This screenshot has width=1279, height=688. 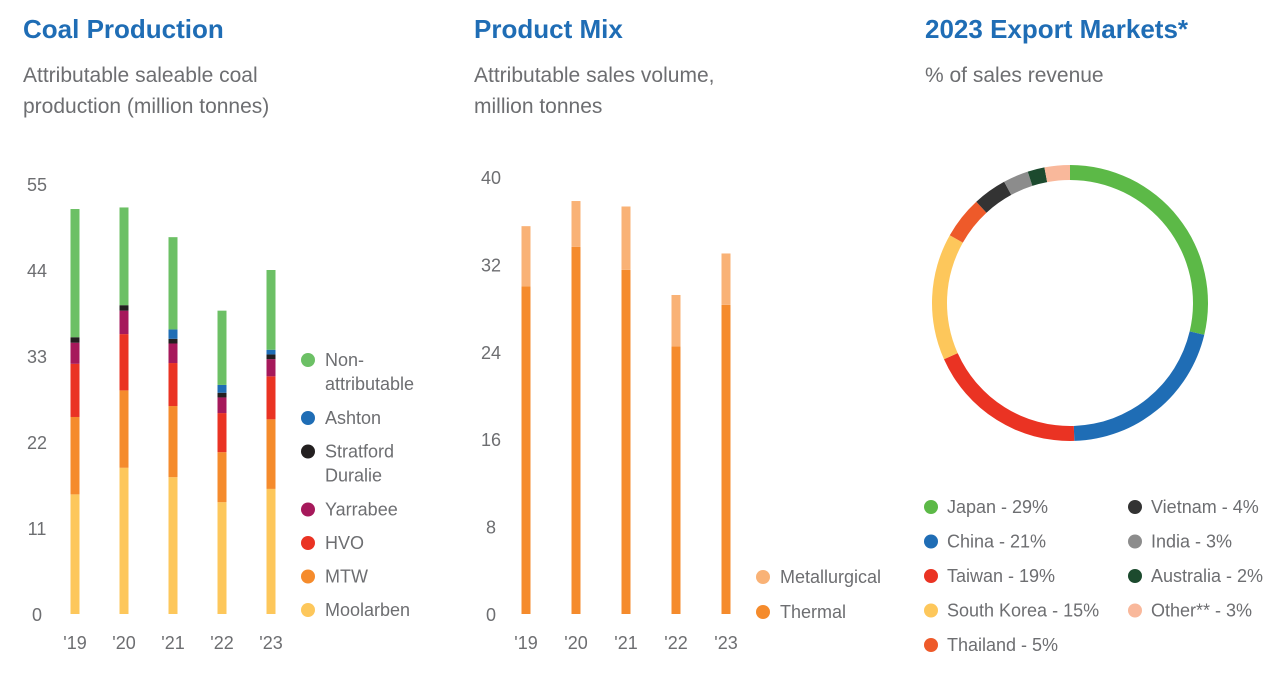 I want to click on y-tick-label: 11, so click(x=37, y=529).